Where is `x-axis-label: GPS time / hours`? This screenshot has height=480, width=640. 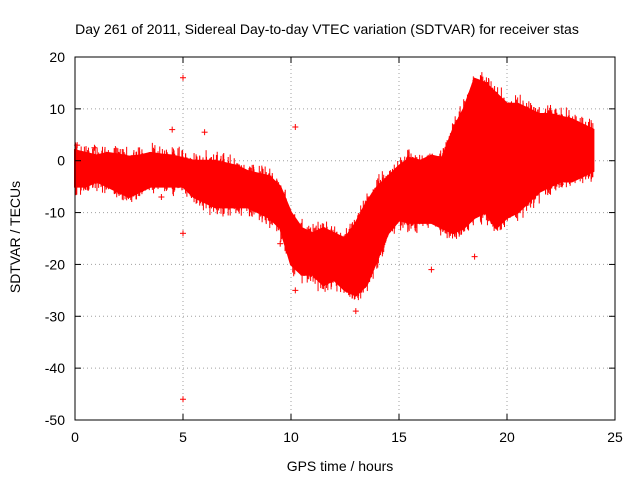
x-axis-label: GPS time / hours is located at coordinates (340, 466).